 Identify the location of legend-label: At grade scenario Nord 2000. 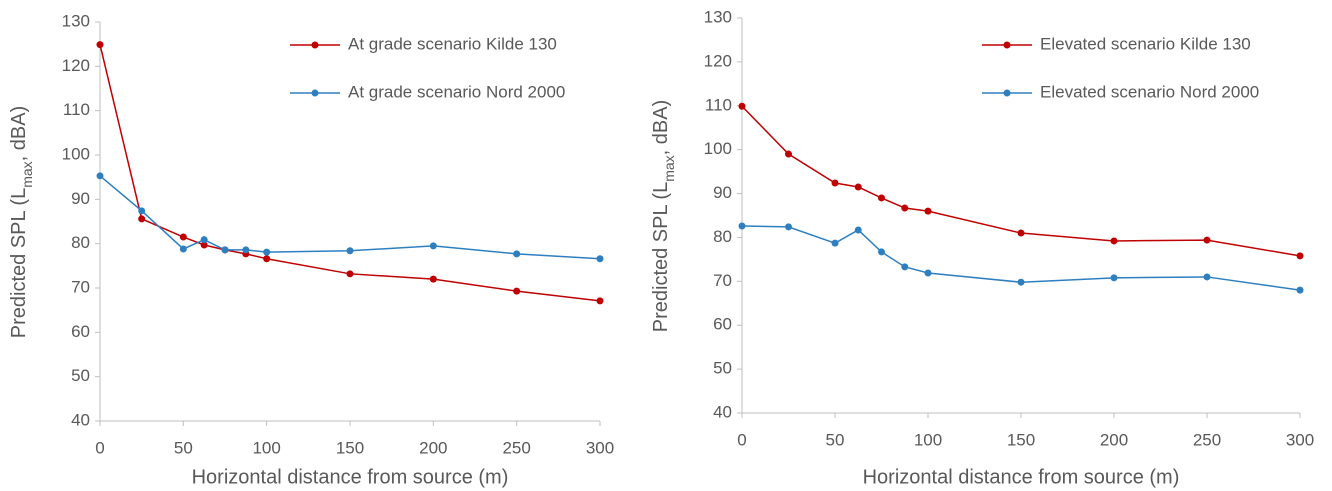
(456, 91).